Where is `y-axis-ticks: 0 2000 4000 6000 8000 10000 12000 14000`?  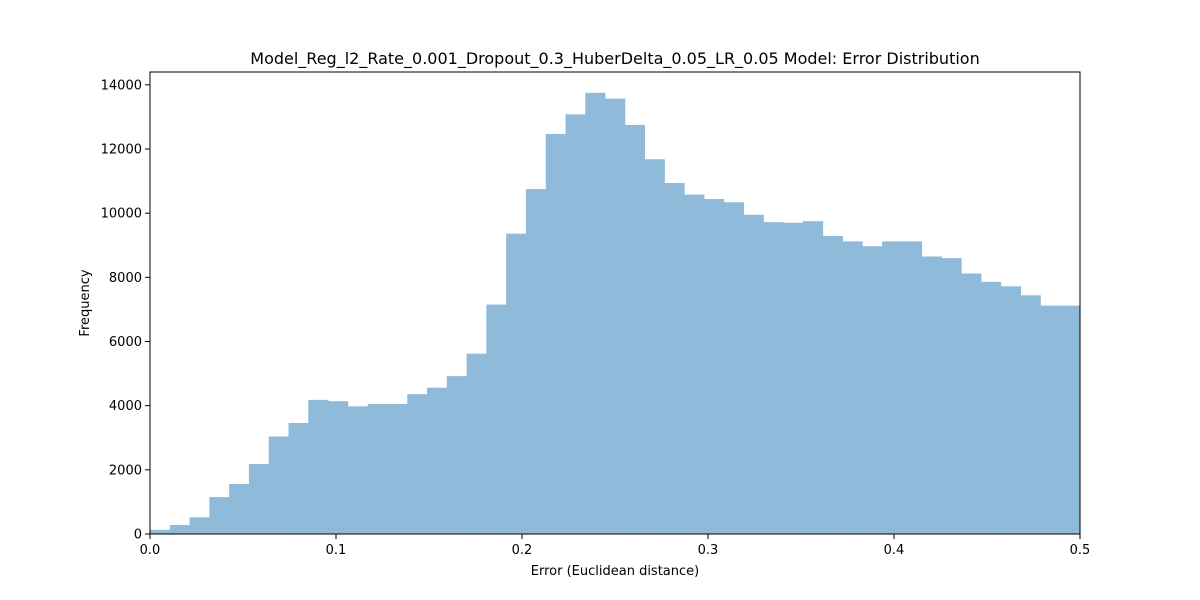
y-axis-ticks: 0 2000 4000 6000 8000 10000 12000 14000 is located at coordinates (125, 310).